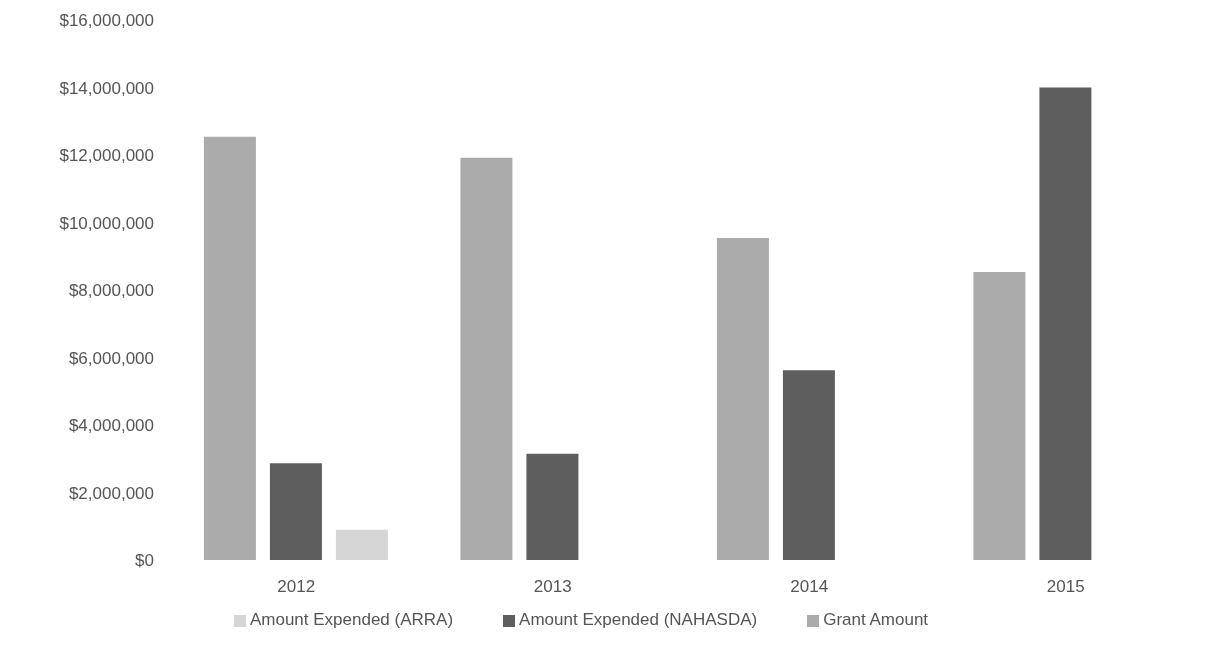  I want to click on y-tick-label: $16,000,000, so click(106, 21).